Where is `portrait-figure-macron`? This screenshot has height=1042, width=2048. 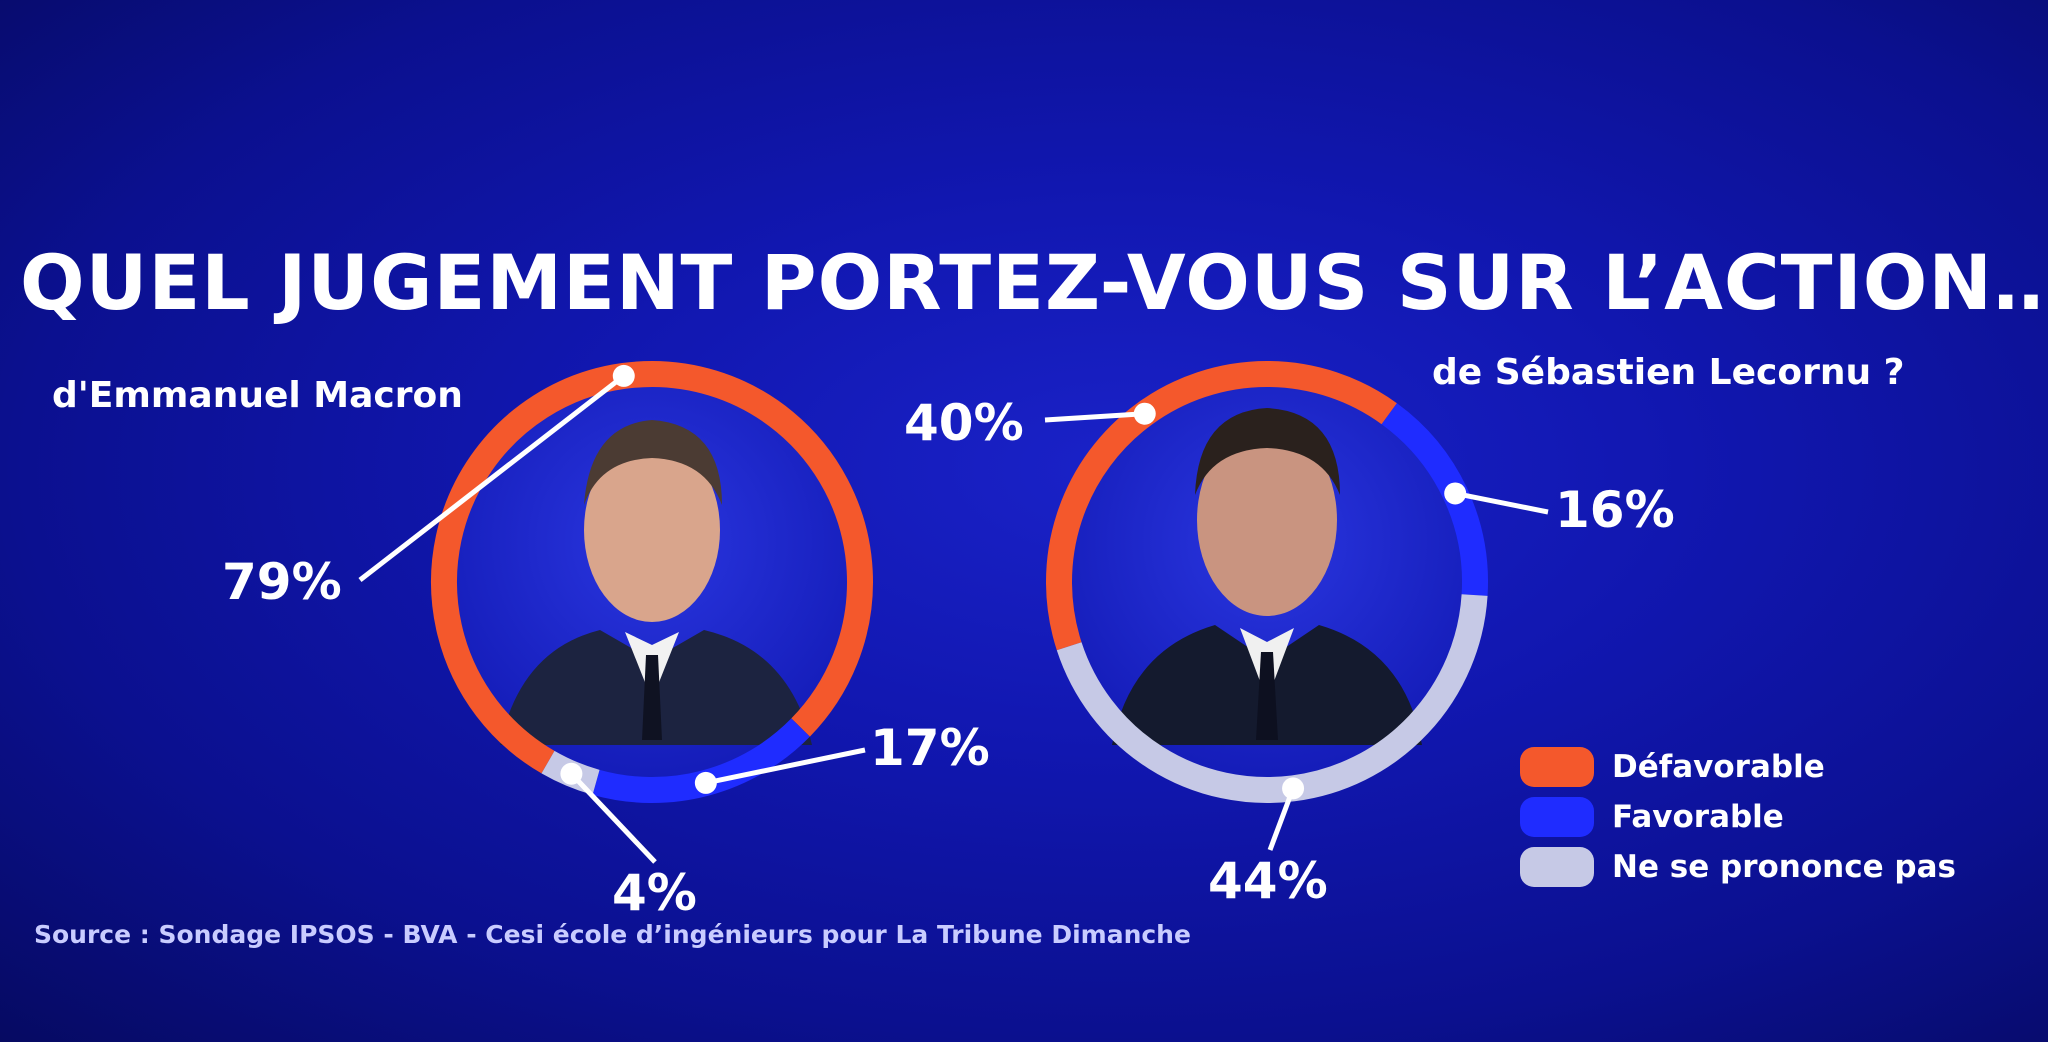
portrait-figure-macron is located at coordinates (656, 582).